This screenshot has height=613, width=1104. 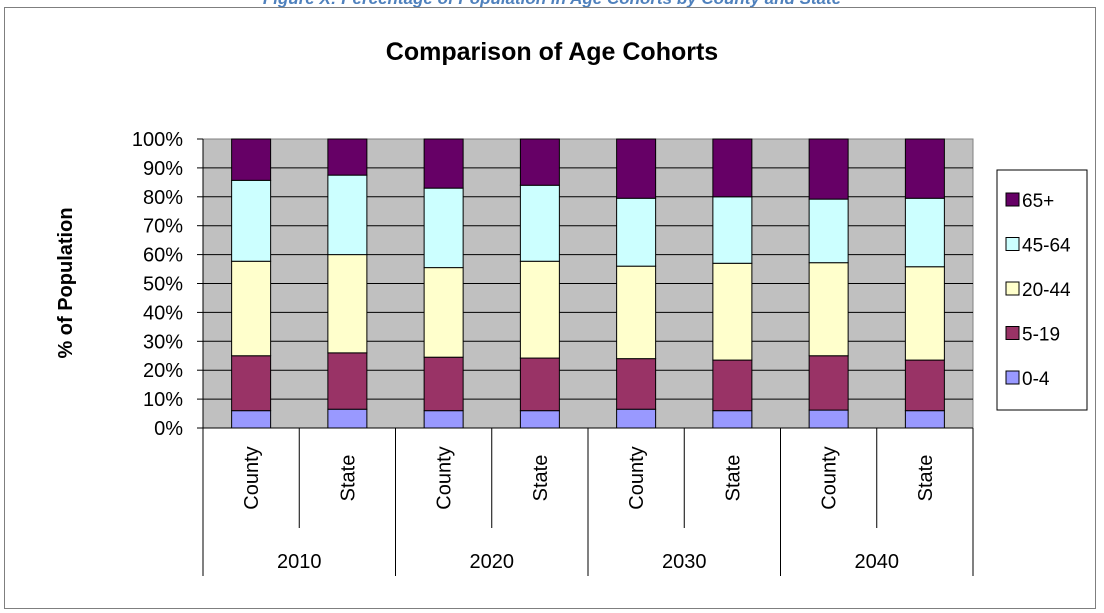 I want to click on y-tick-label: 40%, so click(x=163, y=313).